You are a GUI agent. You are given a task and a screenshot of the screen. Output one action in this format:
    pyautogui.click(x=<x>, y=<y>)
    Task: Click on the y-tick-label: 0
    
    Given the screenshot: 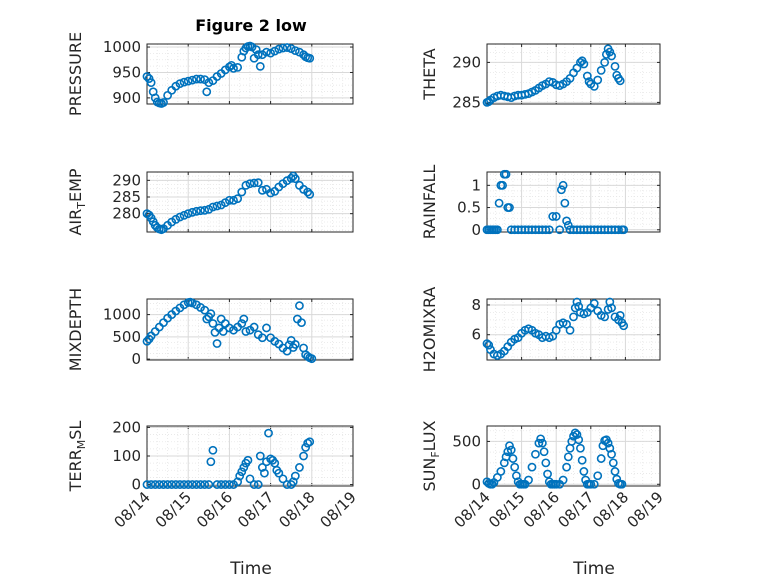 What is the action you would take?
    pyautogui.click(x=136, y=359)
    